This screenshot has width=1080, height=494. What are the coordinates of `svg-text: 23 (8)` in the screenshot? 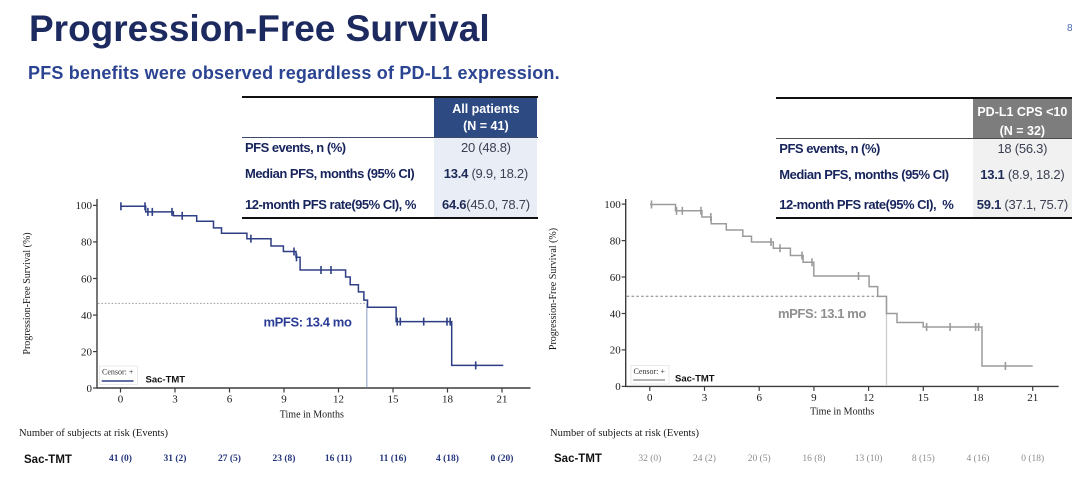 It's located at (284, 458).